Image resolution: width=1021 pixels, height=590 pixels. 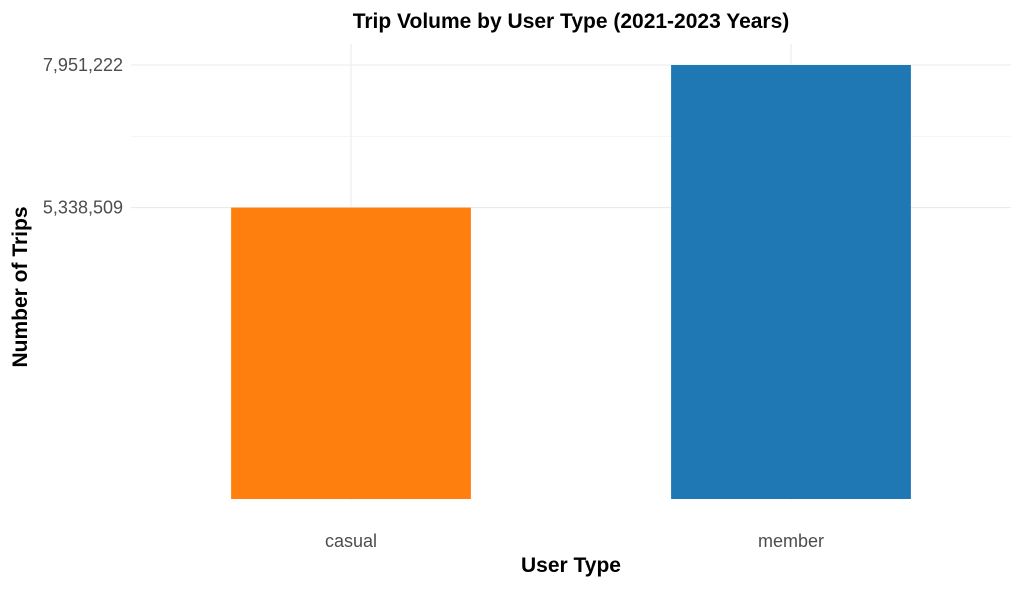 I want to click on x-tick-label-casual: casual, so click(x=351, y=541).